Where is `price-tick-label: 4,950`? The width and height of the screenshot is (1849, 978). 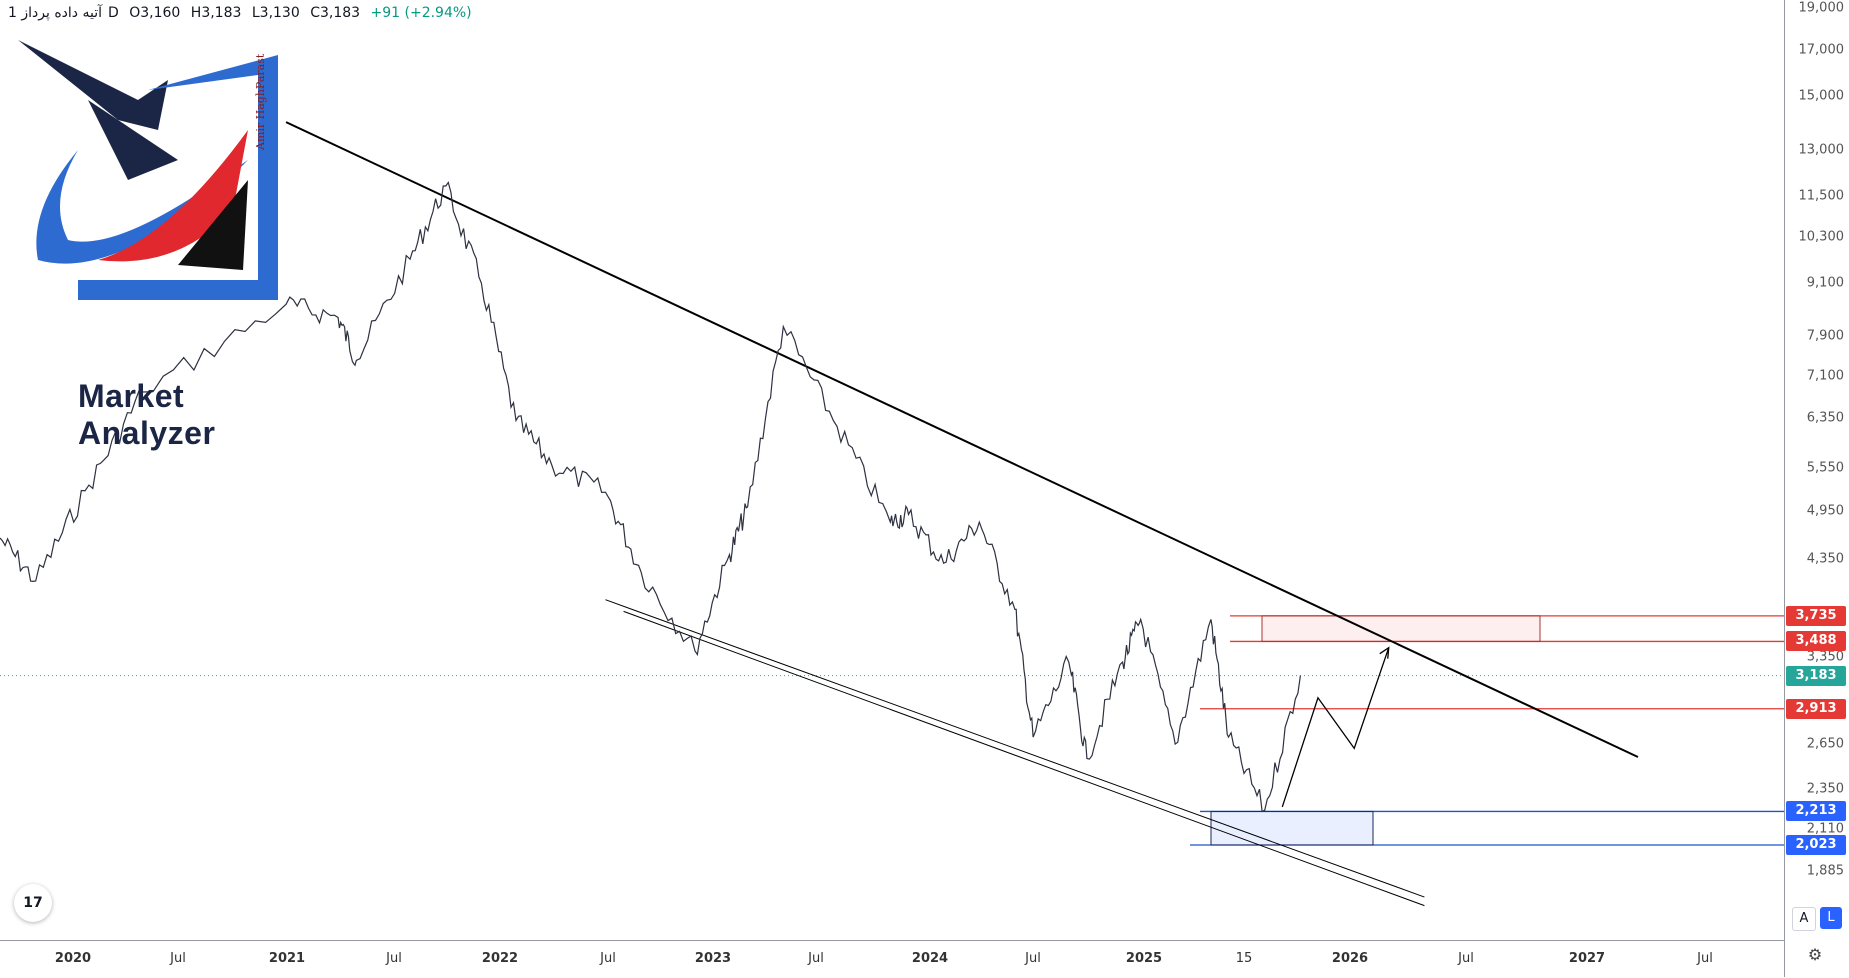 price-tick-label: 4,950 is located at coordinates (1825, 511).